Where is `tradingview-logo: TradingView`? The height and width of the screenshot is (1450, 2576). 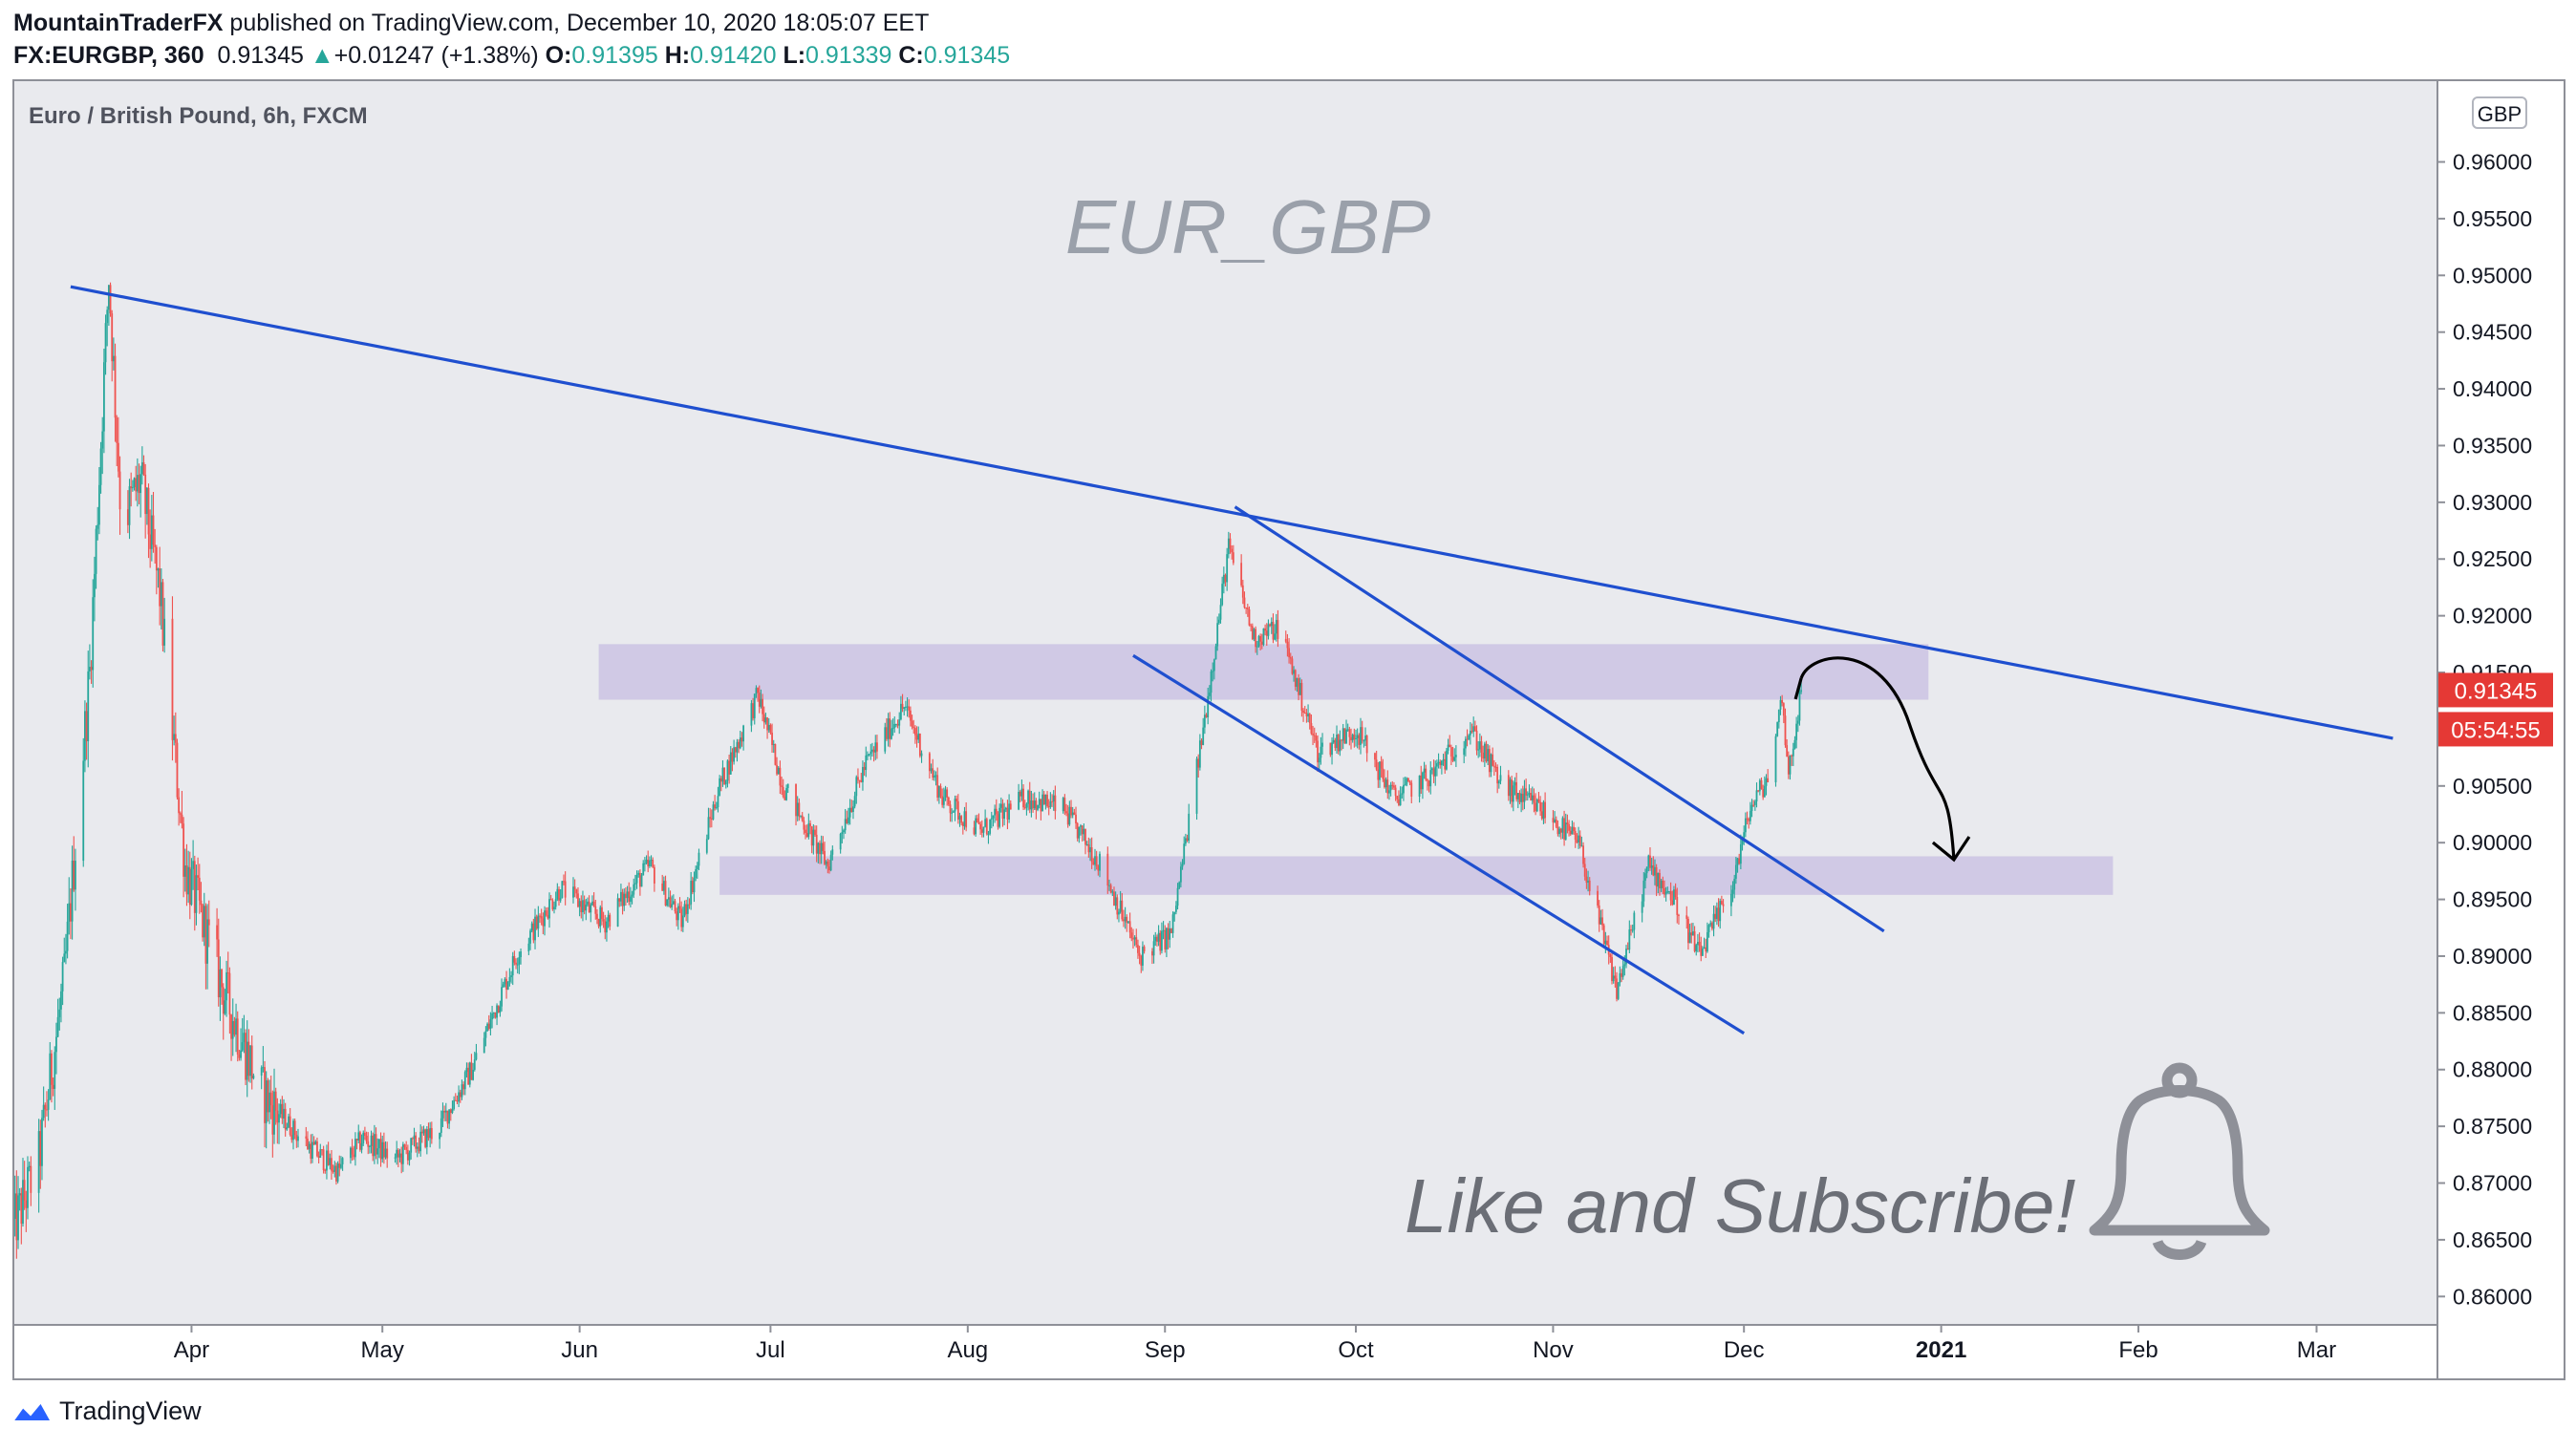
tradingview-logo: TradingView is located at coordinates (106, 1411).